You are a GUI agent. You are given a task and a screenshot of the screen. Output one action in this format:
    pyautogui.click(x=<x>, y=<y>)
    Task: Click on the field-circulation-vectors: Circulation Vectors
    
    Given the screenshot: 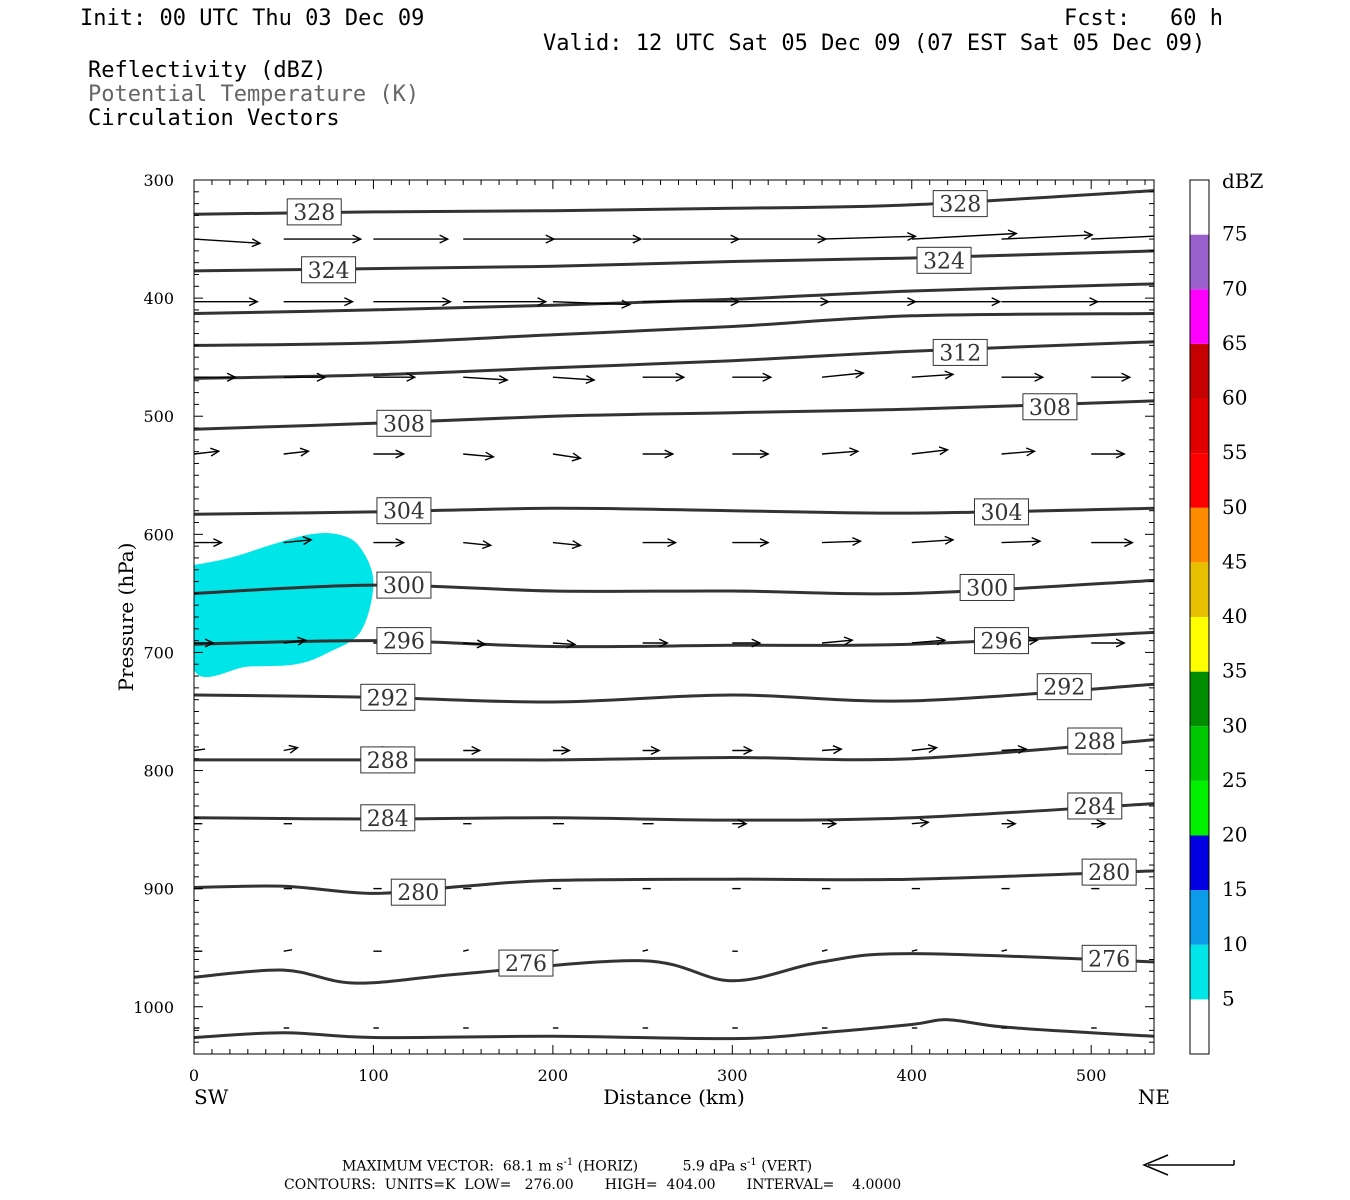 What is the action you would take?
    pyautogui.click(x=214, y=118)
    